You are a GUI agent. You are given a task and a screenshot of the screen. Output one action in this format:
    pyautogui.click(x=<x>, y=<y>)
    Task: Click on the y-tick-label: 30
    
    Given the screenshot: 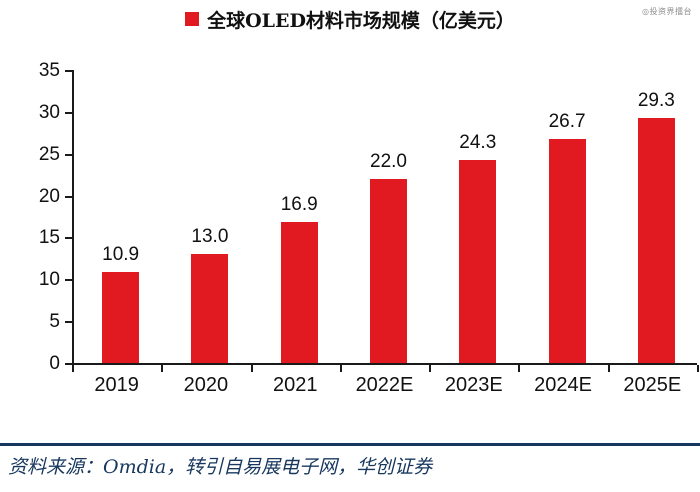 What is the action you would take?
    pyautogui.click(x=49, y=112)
    